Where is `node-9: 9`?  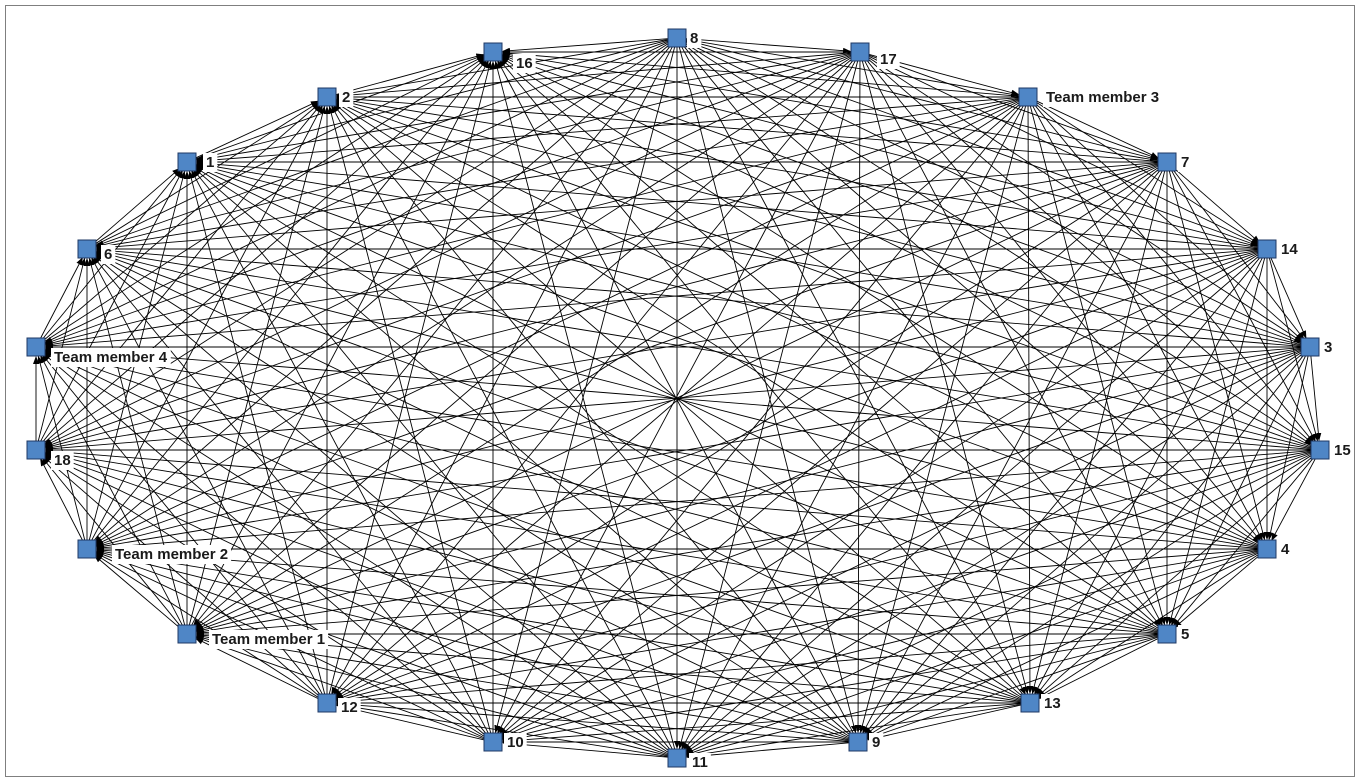 node-9: 9 is located at coordinates (864, 742).